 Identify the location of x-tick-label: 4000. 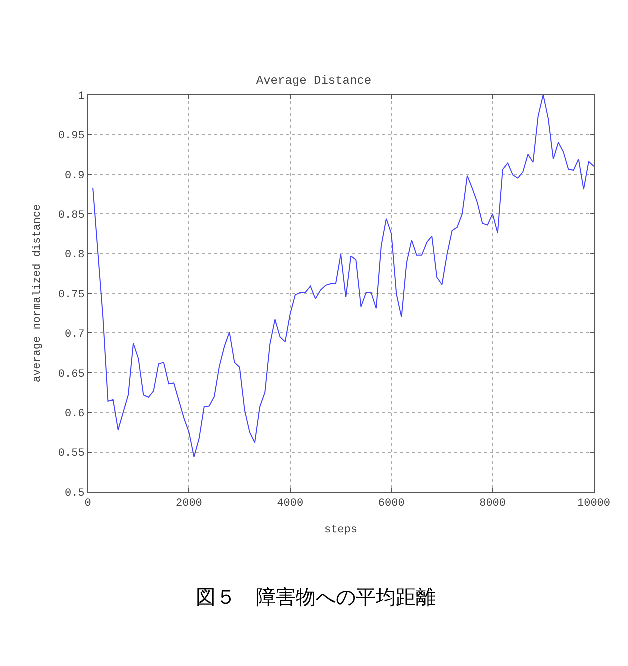
(290, 504).